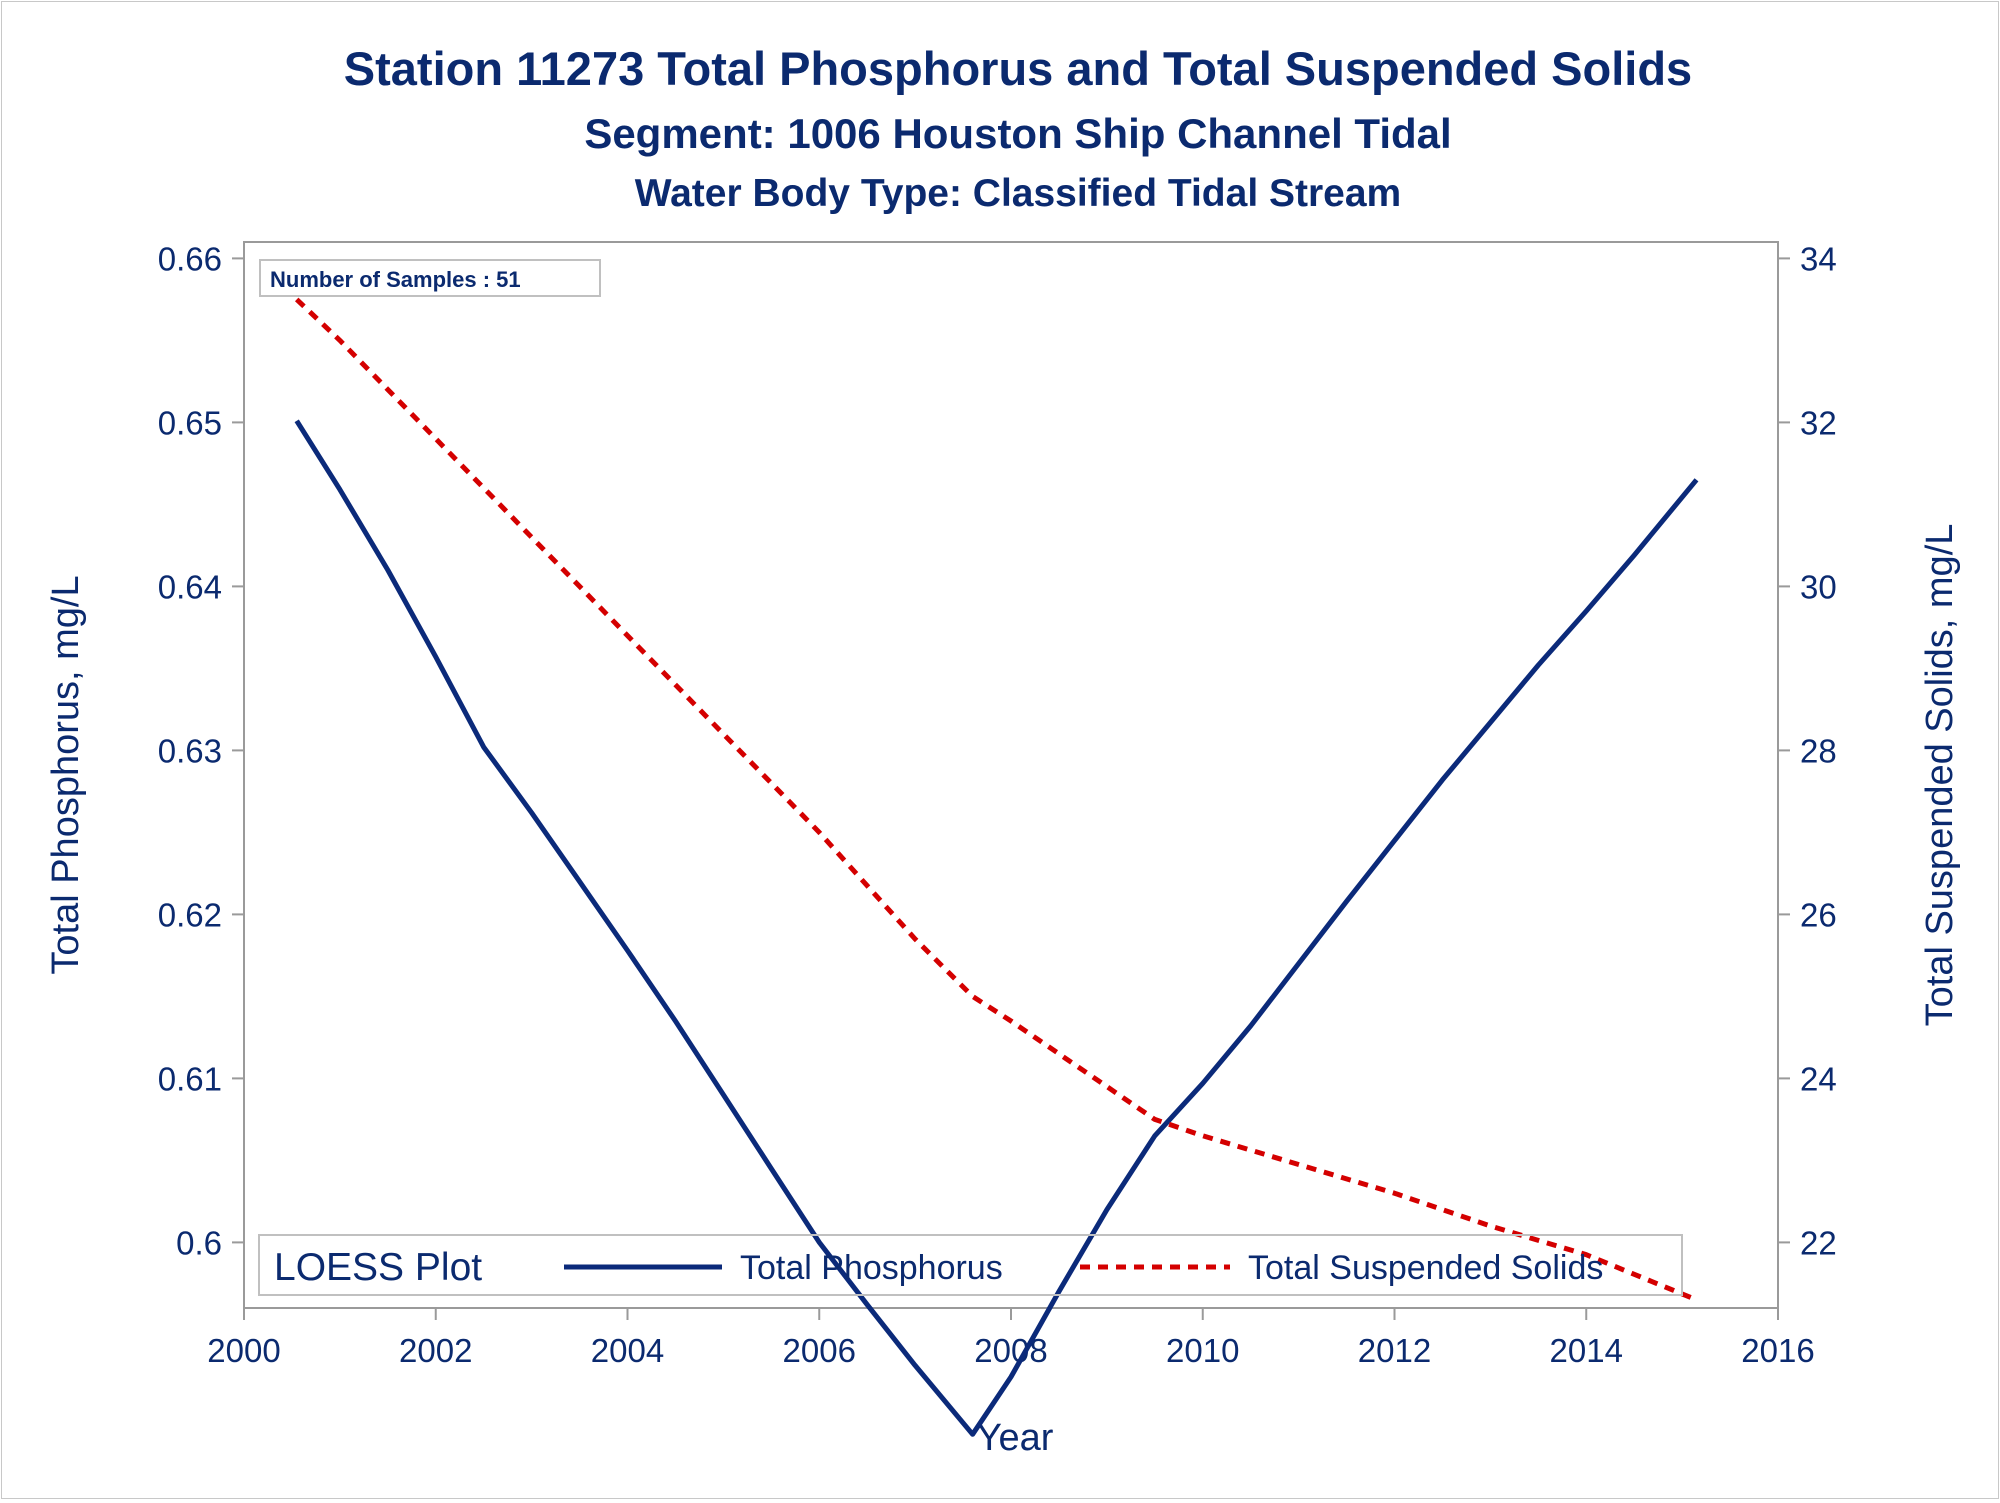  What do you see at coordinates (1777, 1350) in the screenshot?
I see `x-tick-label: 2016` at bounding box center [1777, 1350].